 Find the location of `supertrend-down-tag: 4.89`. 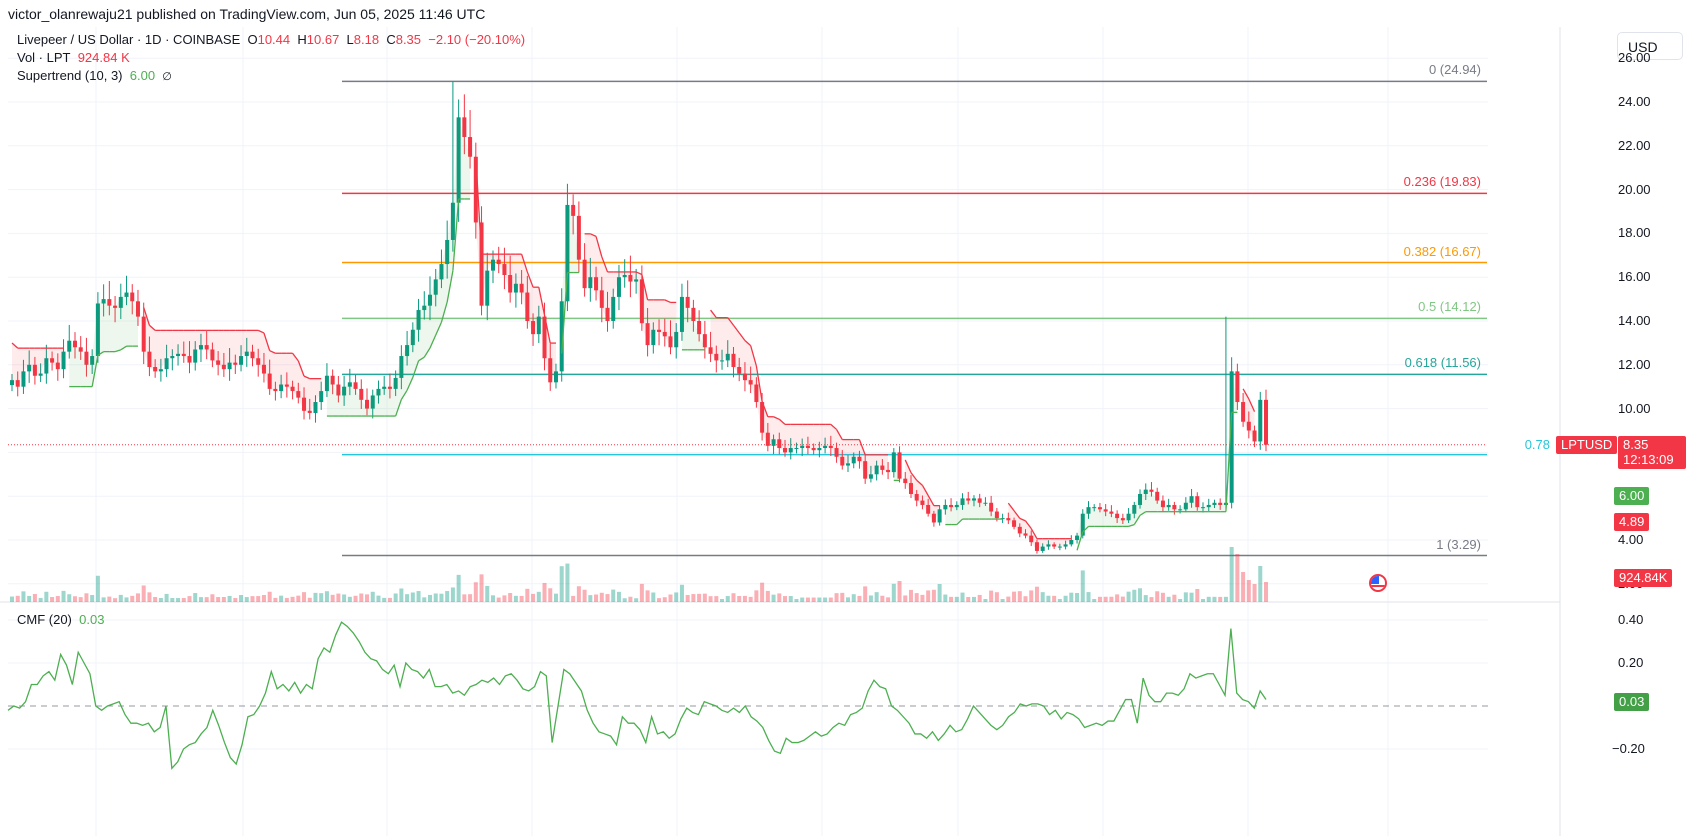

supertrend-down-tag: 4.89 is located at coordinates (1632, 522).